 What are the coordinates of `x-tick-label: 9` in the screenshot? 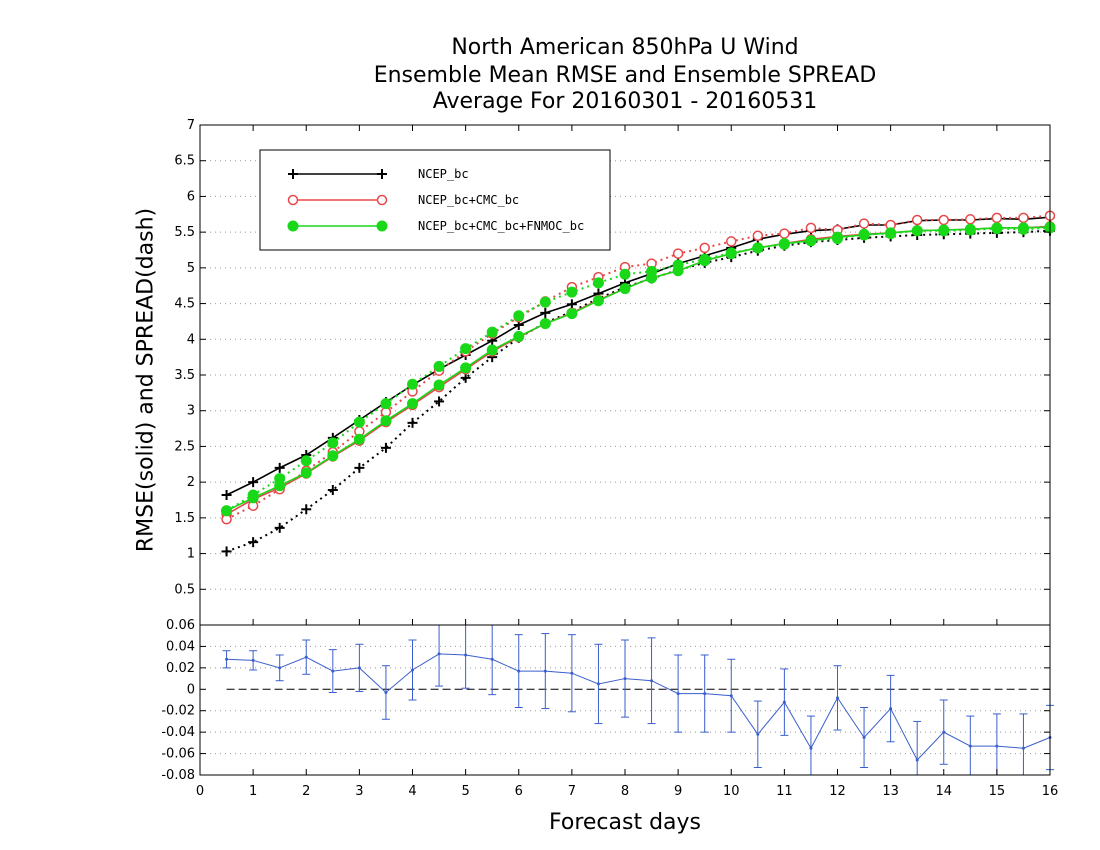 It's located at (678, 791).